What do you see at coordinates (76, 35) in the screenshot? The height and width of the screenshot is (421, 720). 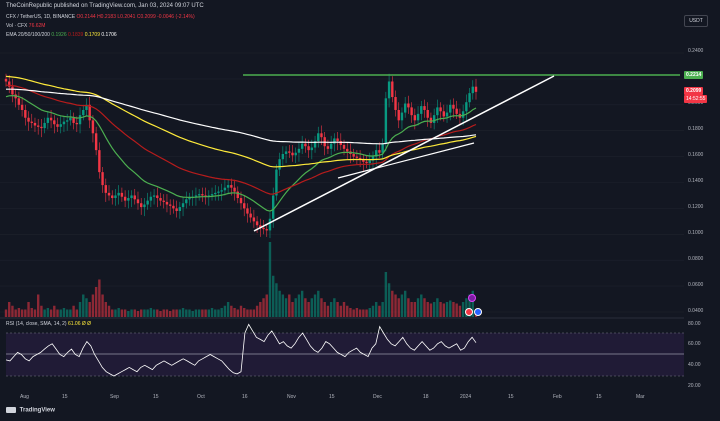 I see `ema50-value: 0.1839` at bounding box center [76, 35].